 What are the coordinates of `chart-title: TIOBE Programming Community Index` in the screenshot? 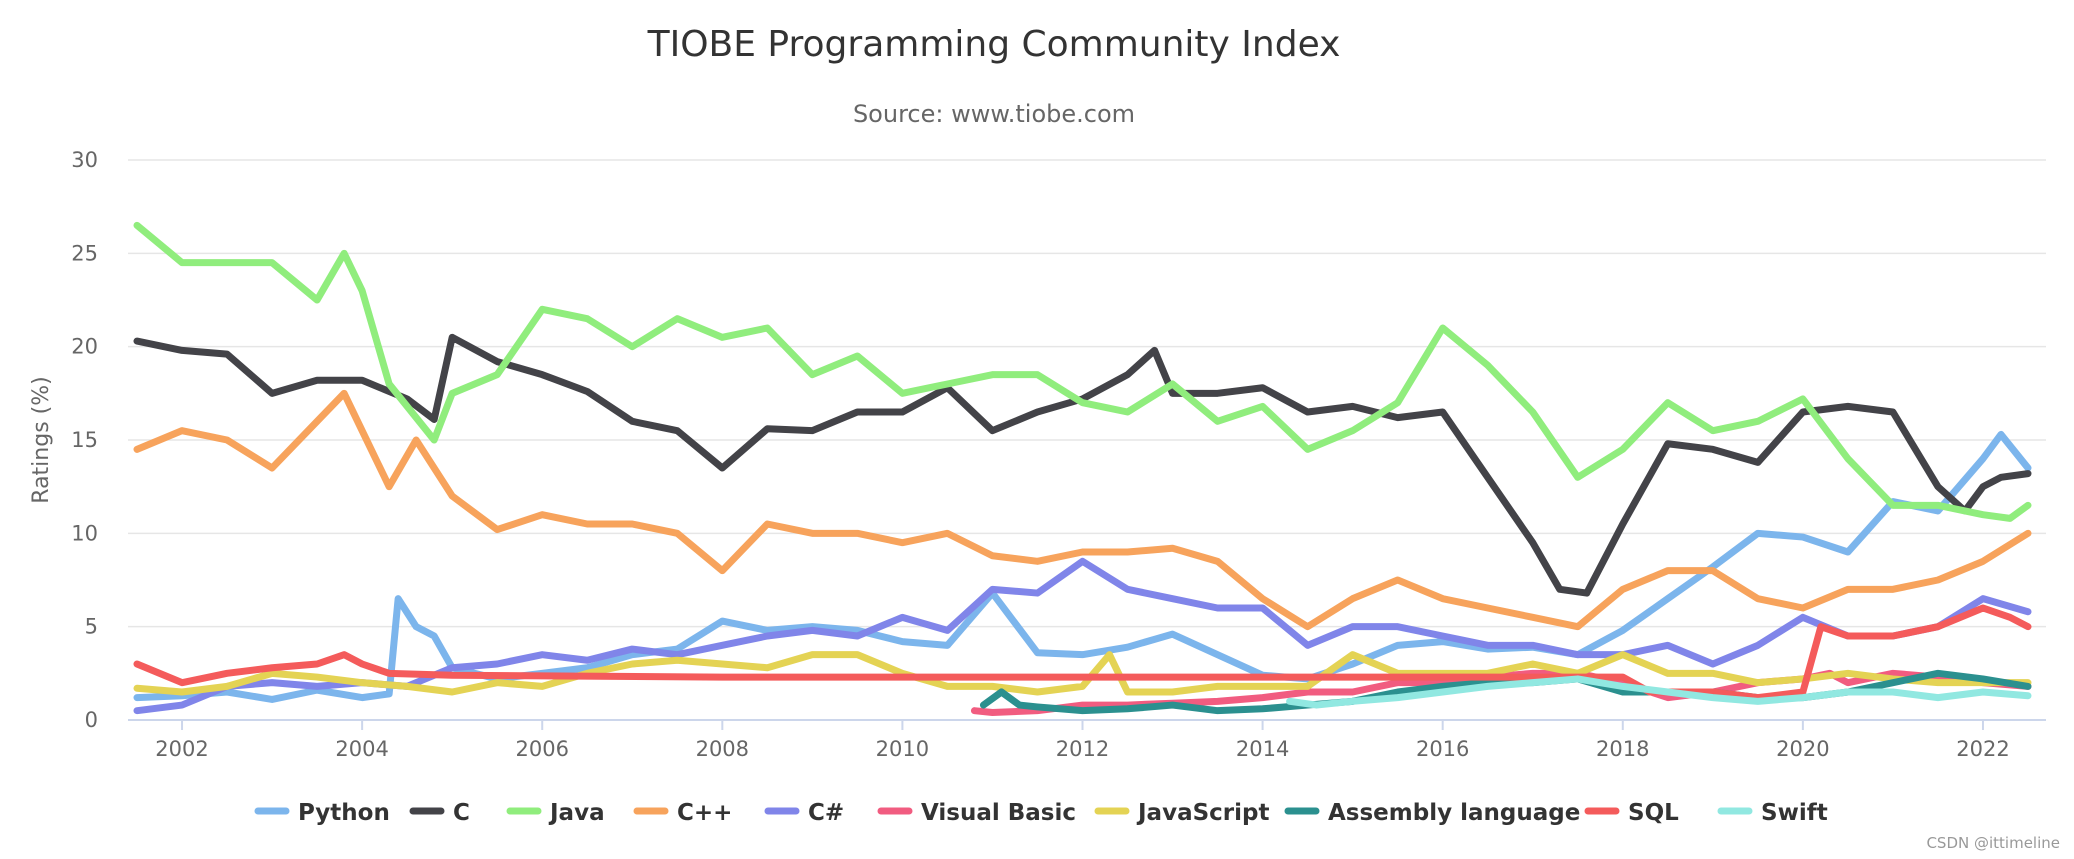 It's located at (994, 44).